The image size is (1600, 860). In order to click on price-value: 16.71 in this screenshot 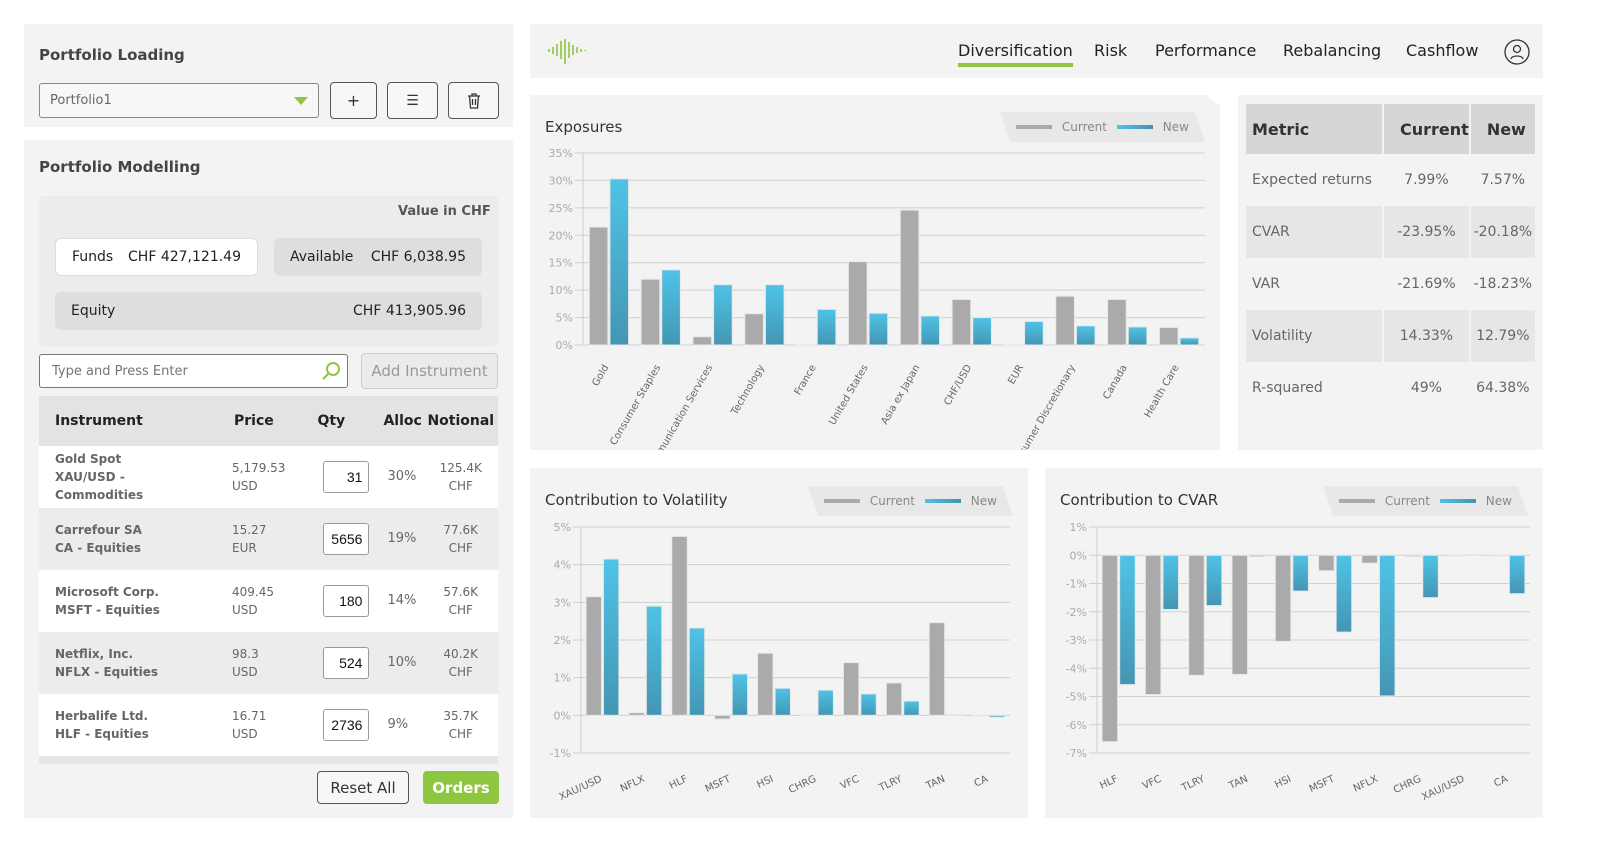, I will do `click(249, 716)`.